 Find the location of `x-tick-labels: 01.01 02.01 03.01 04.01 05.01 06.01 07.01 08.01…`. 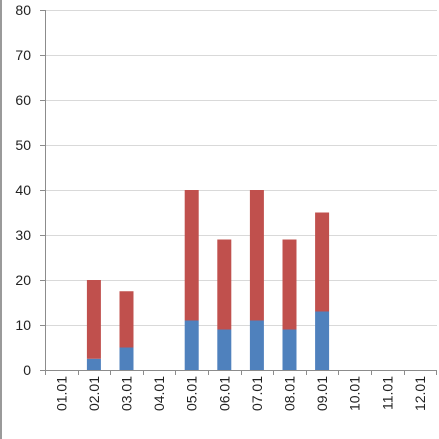

x-tick-labels: 01.01 02.01 03.01 04.01 05.01 06.01 07.01 08.01… is located at coordinates (240, 393).